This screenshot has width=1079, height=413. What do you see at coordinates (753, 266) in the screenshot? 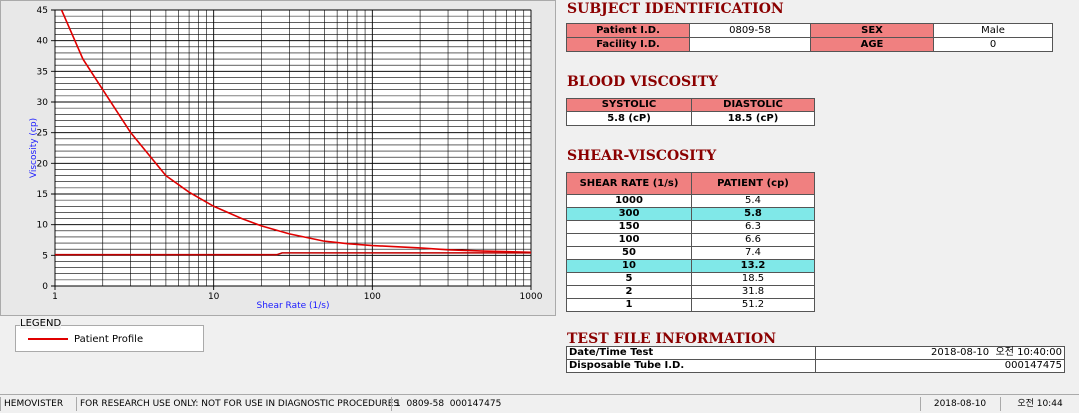
I see `patient-value: 13.2` at bounding box center [753, 266].